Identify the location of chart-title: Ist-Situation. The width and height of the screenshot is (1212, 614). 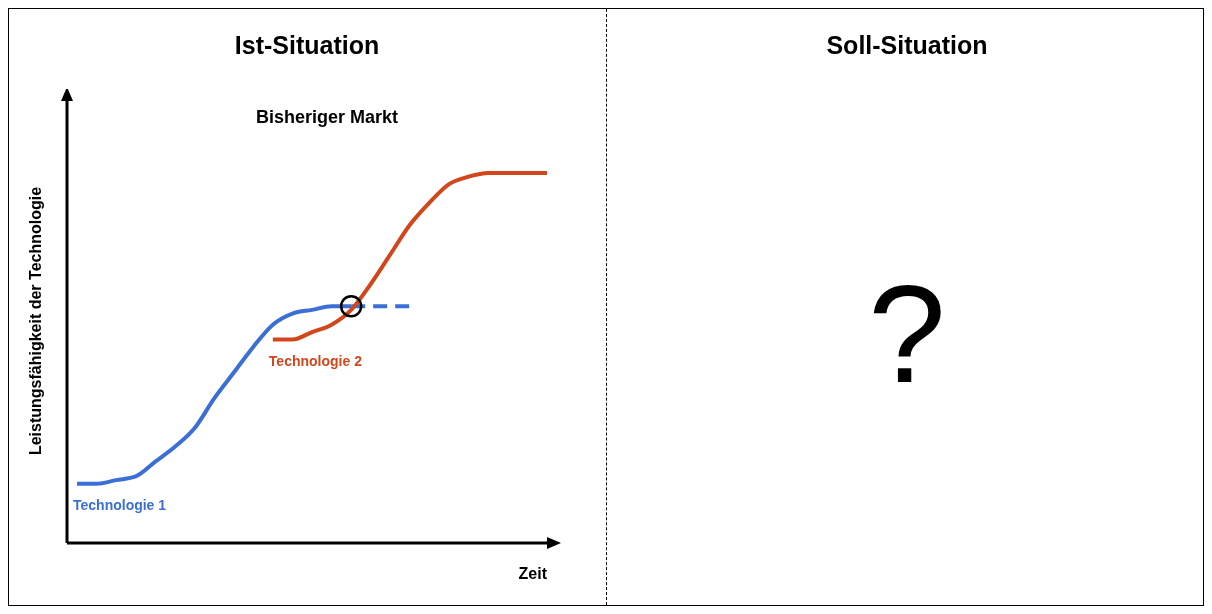
(307, 45).